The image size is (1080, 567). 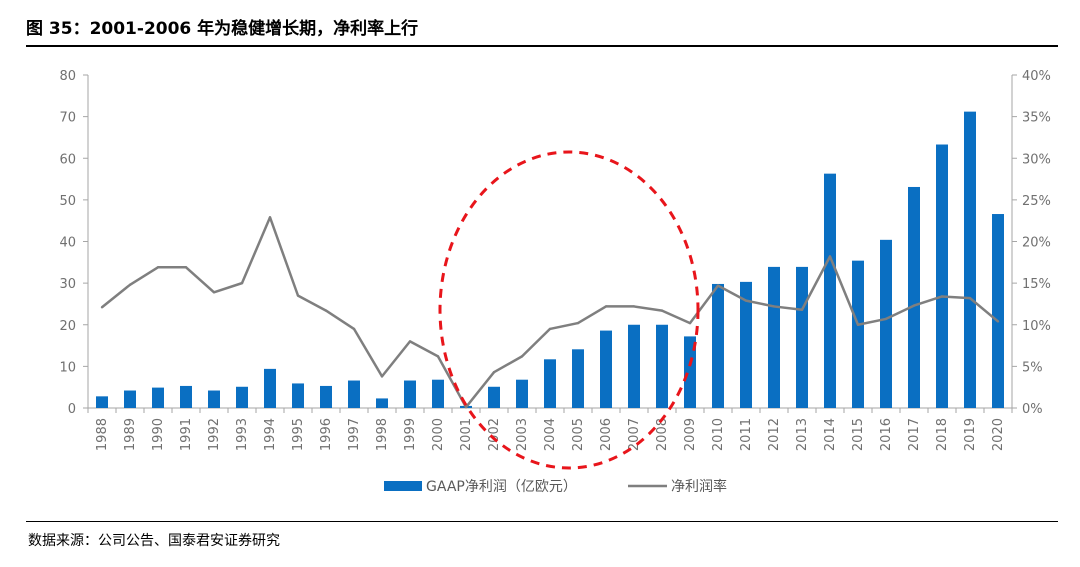 What do you see at coordinates (242, 434) in the screenshot?
I see `x-tick-label: 1993` at bounding box center [242, 434].